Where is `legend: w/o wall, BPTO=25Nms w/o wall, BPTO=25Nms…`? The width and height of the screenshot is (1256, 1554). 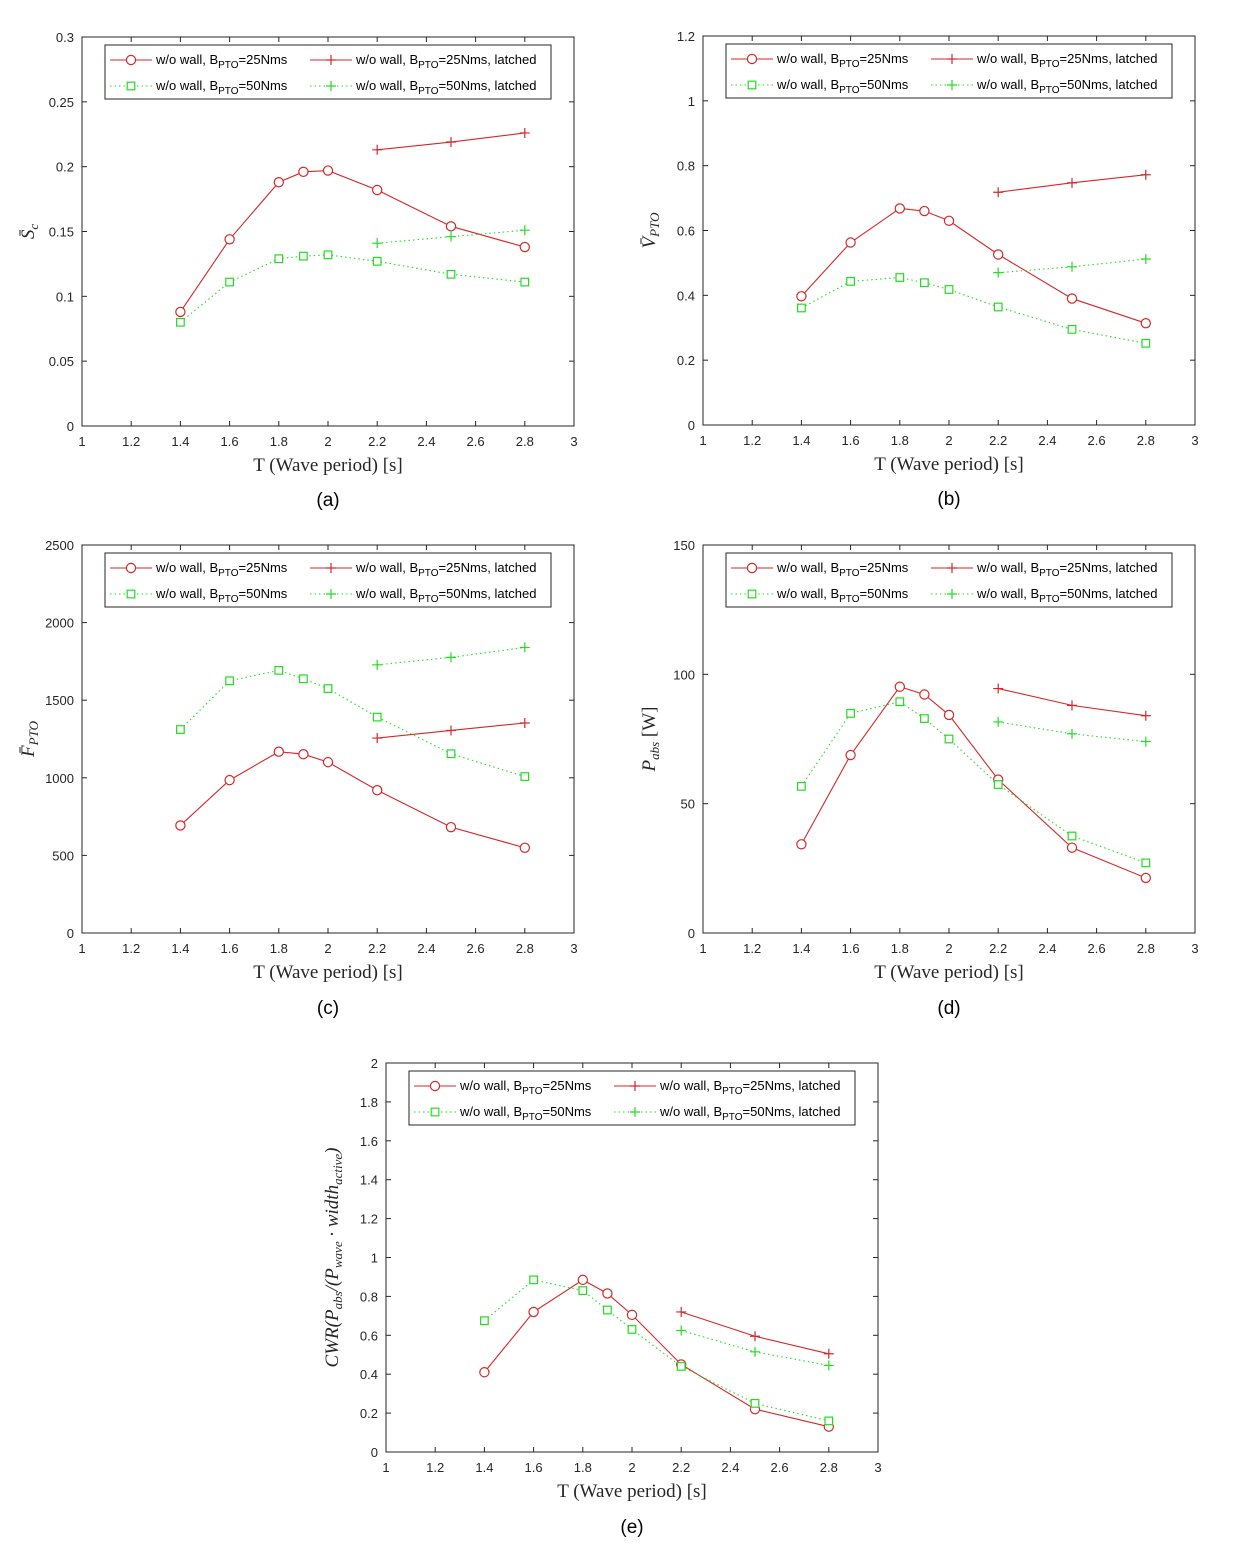
legend: w/o wall, BPTO=25Nms w/o wall, BPTO=25Nms… is located at coordinates (632, 1098).